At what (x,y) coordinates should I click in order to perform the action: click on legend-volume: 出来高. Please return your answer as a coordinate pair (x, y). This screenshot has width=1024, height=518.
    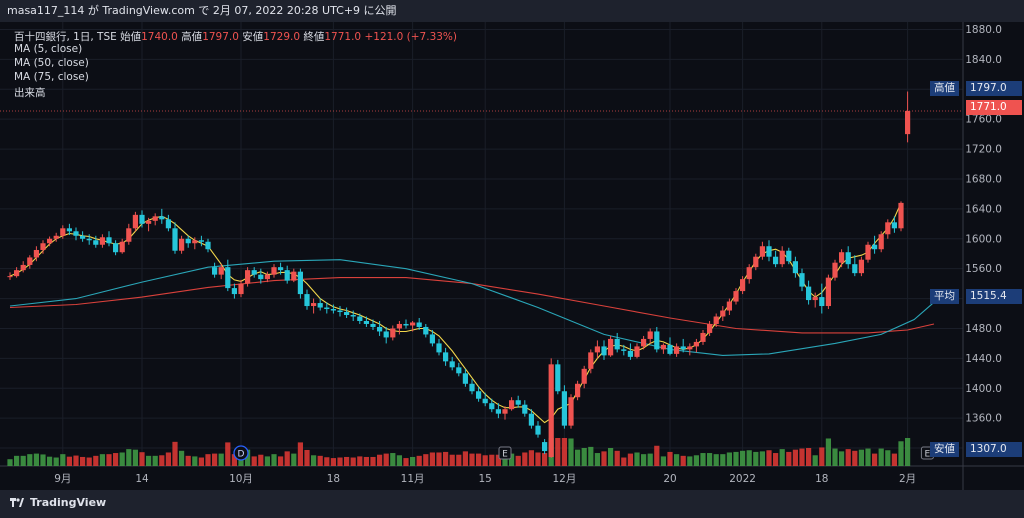
    Looking at the image, I should click on (30, 93).